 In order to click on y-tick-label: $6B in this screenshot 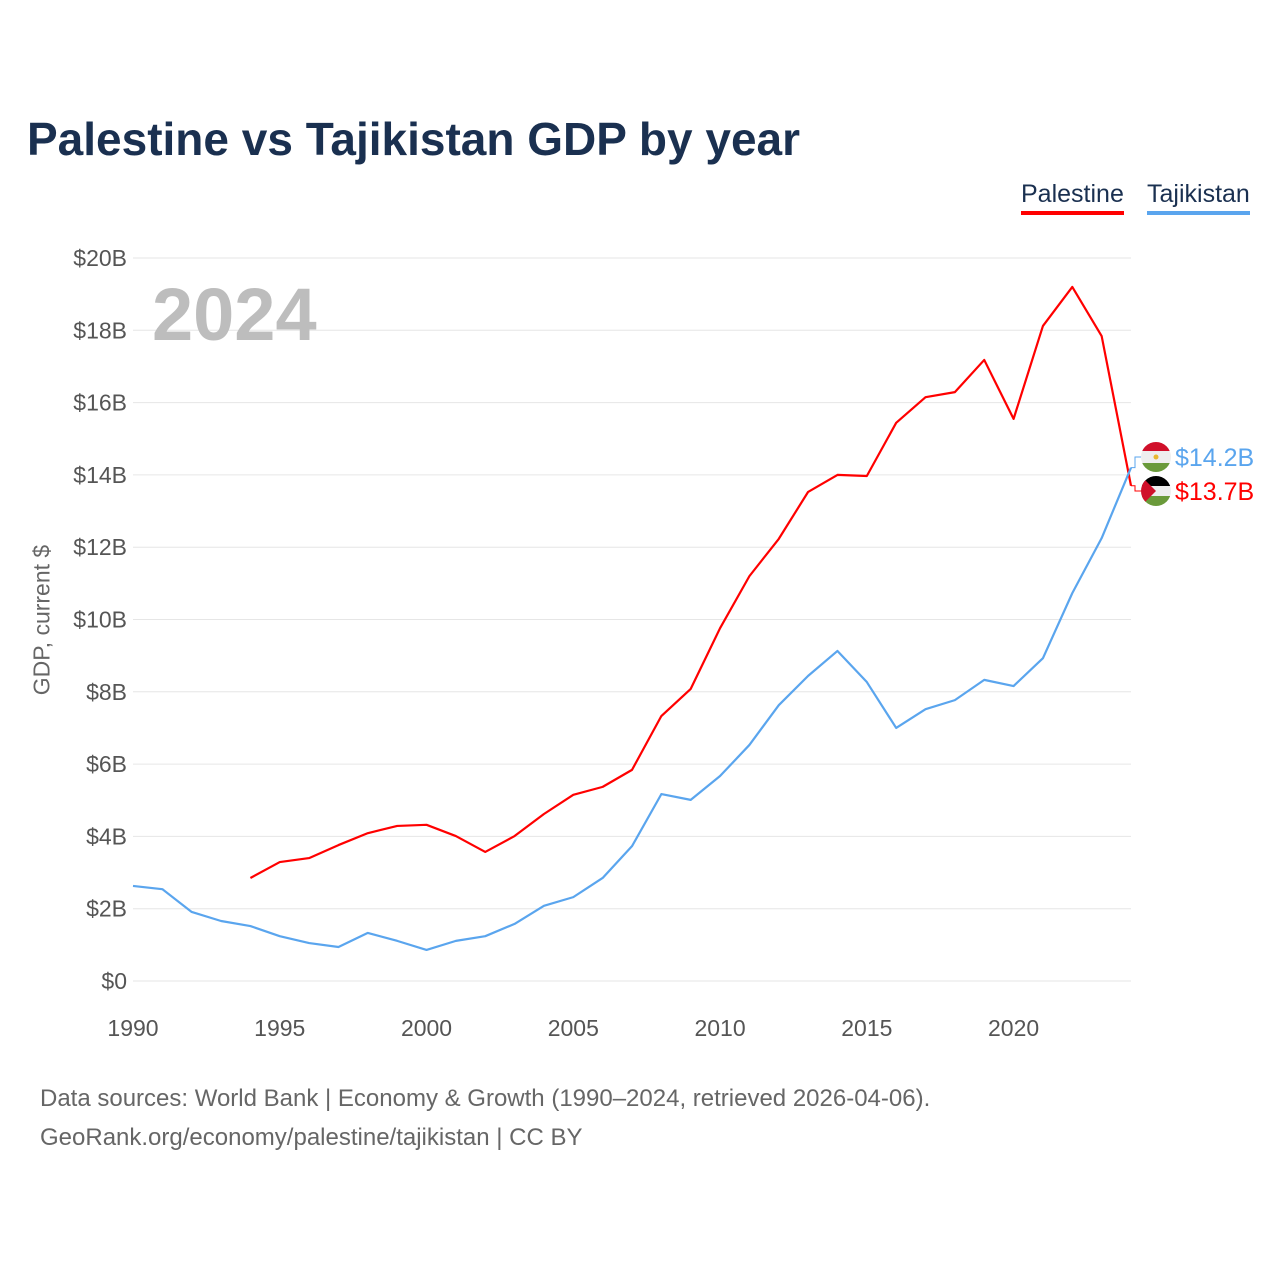, I will do `click(106, 764)`.